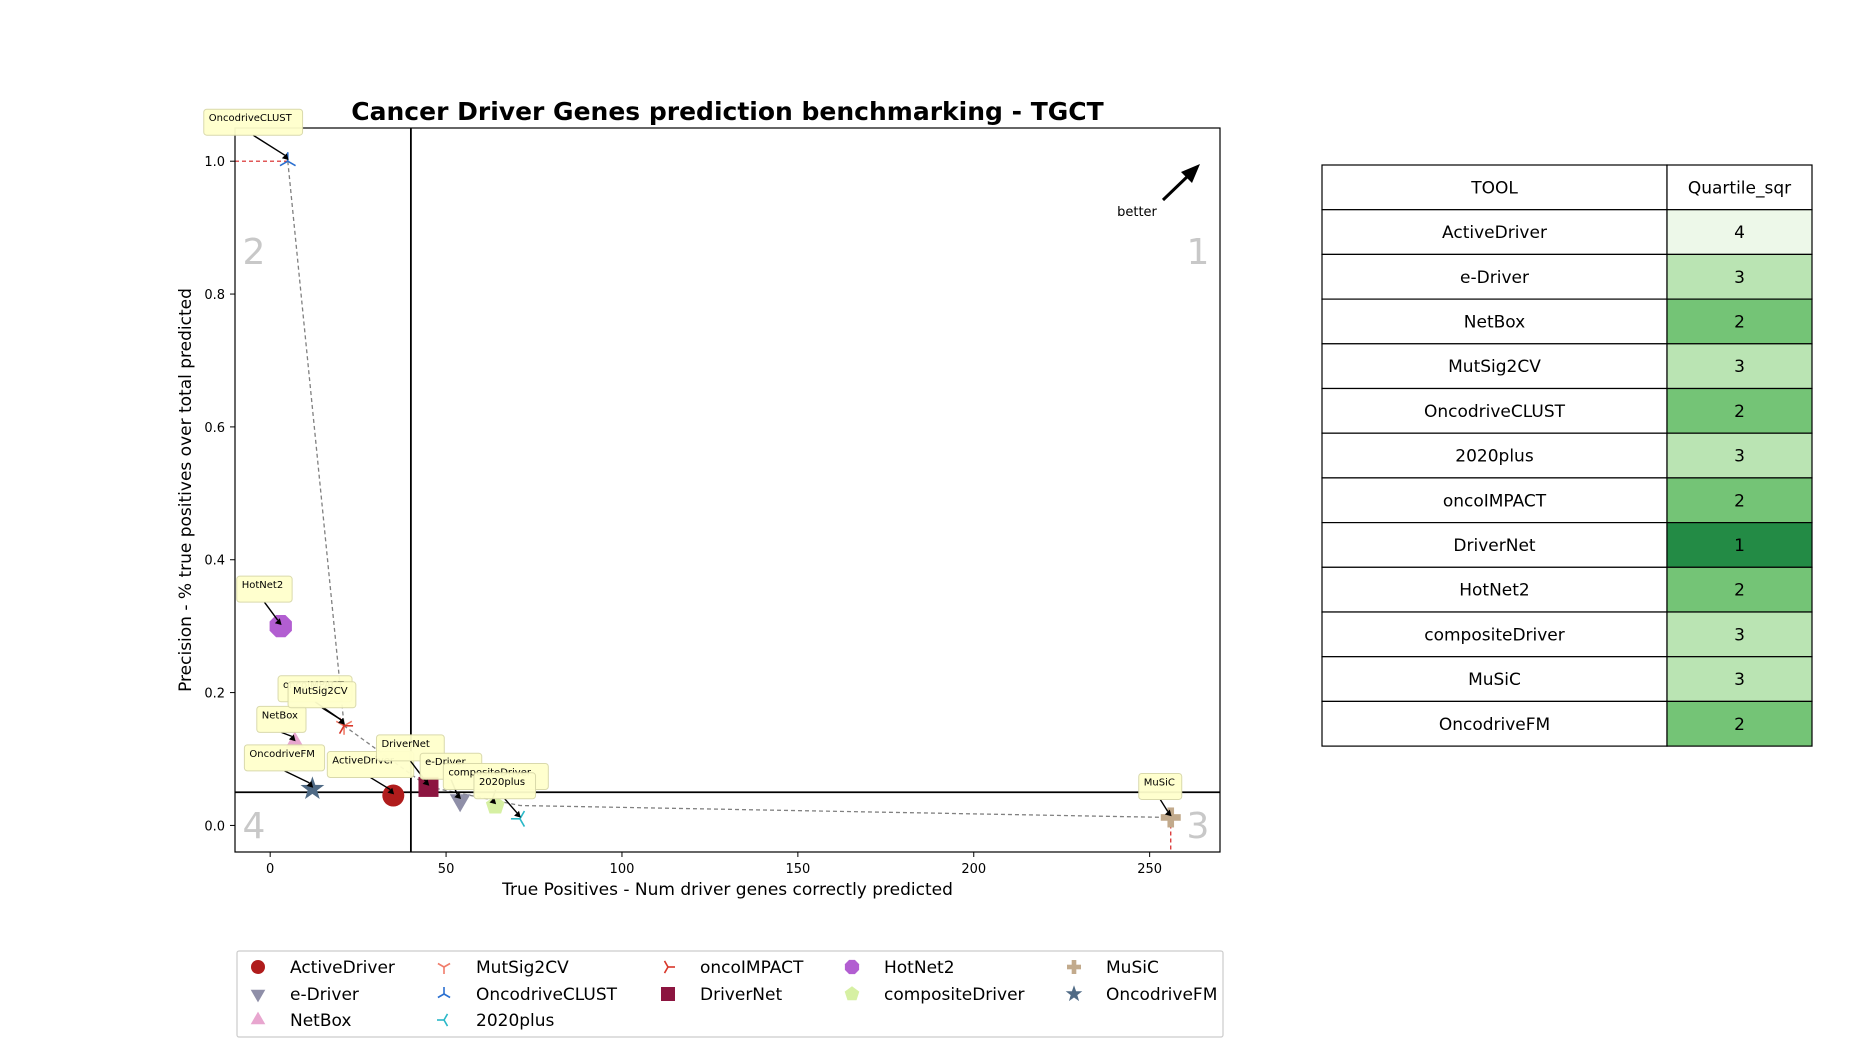  I want to click on annotation-label: MutSig2CV, so click(320, 691).